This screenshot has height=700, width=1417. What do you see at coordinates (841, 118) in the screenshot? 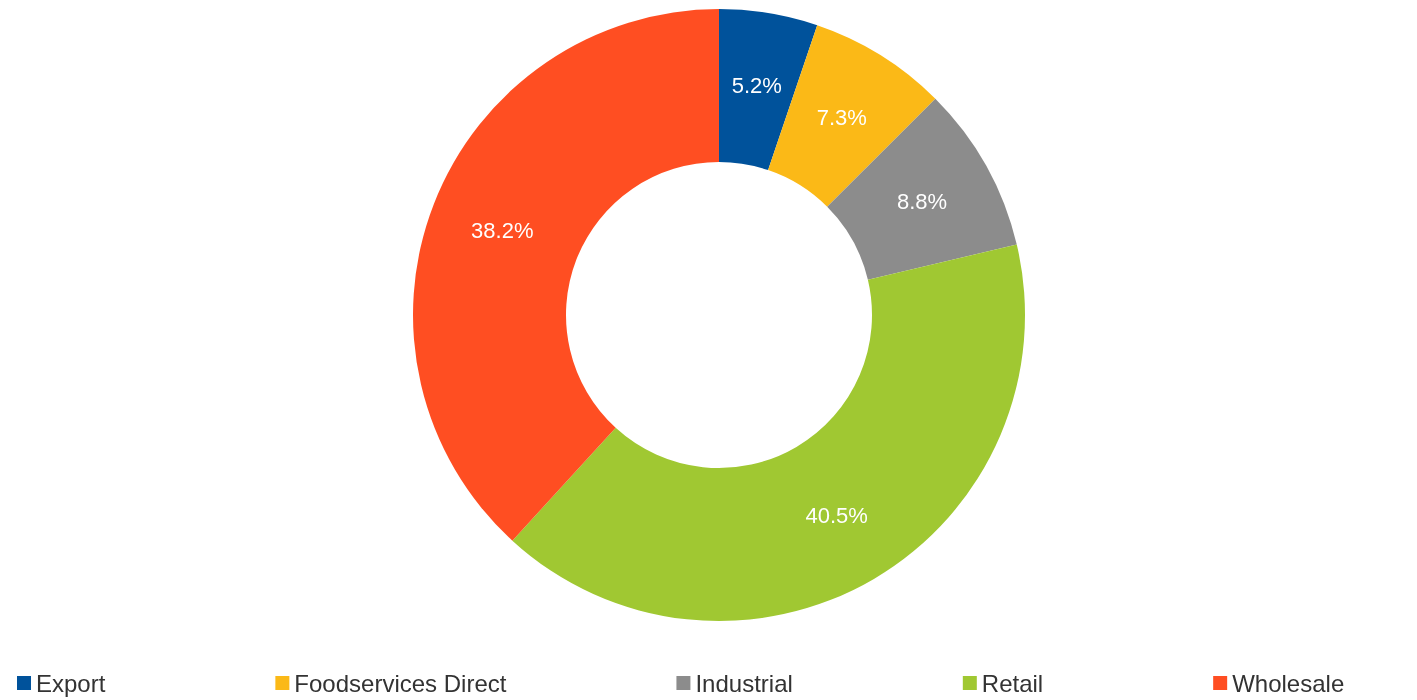
I see `data-label: 7.3%` at bounding box center [841, 118].